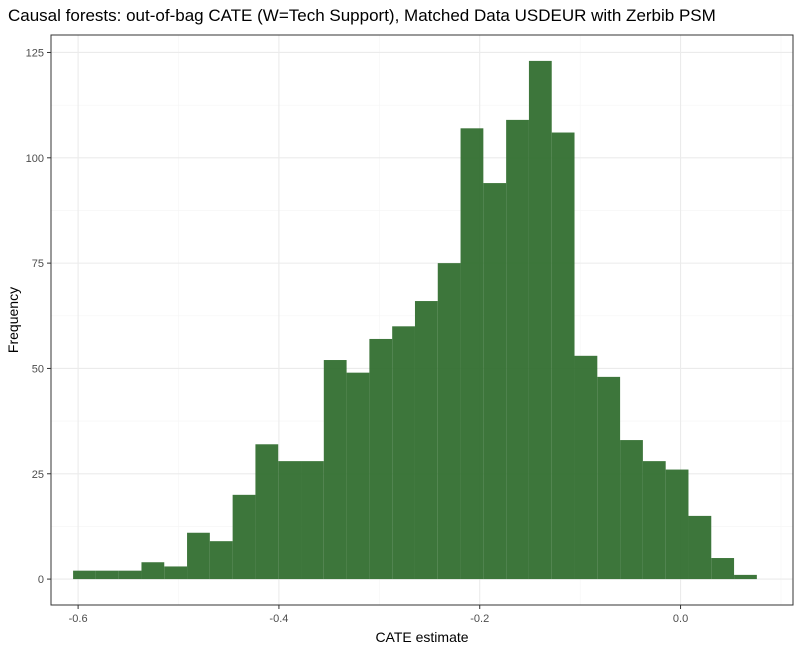 The height and width of the screenshot is (650, 800). What do you see at coordinates (38, 264) in the screenshot?
I see `y-tick-label: 75` at bounding box center [38, 264].